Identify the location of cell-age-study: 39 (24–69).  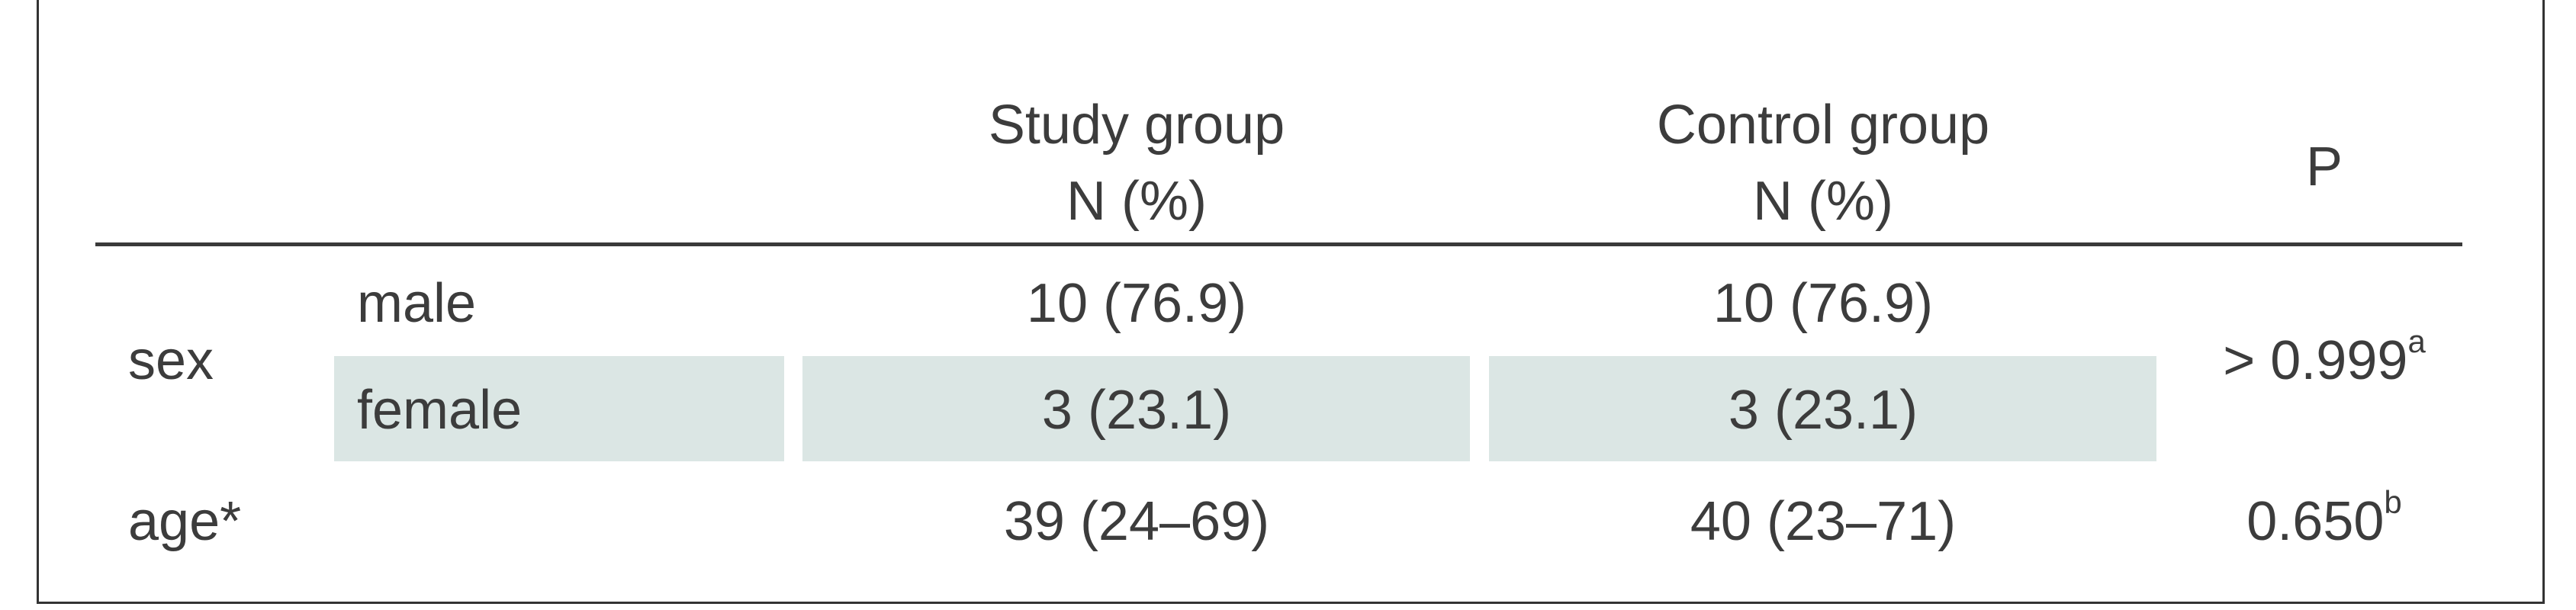
(1137, 521).